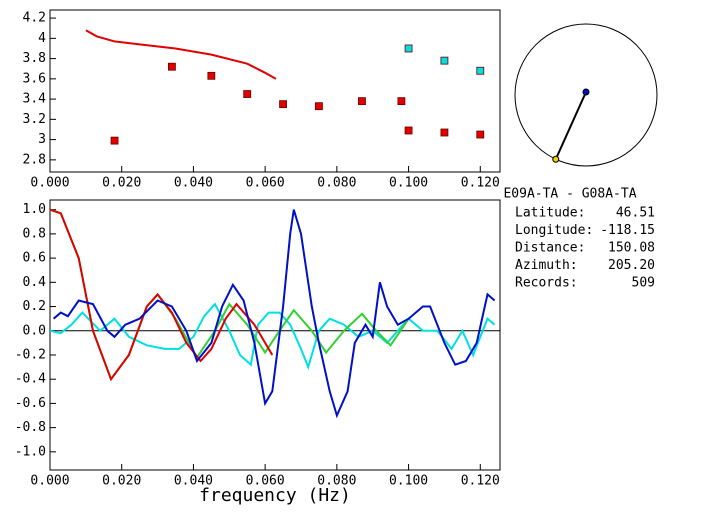 This screenshot has width=702, height=519. Describe the element at coordinates (35, 282) in the screenshot. I see `y-tick-label: 0.4` at that location.